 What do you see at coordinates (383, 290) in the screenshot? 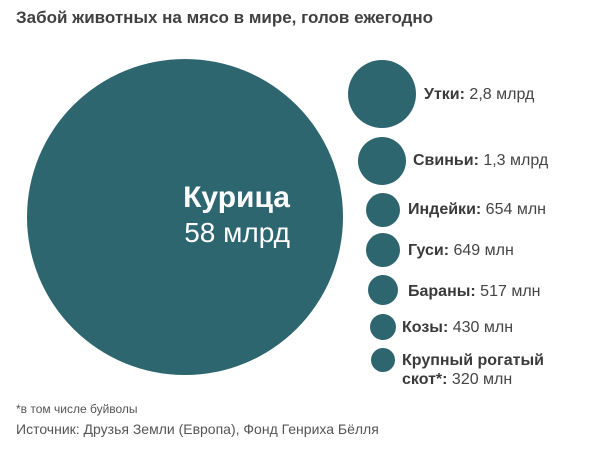
I see `bubble-rams` at bounding box center [383, 290].